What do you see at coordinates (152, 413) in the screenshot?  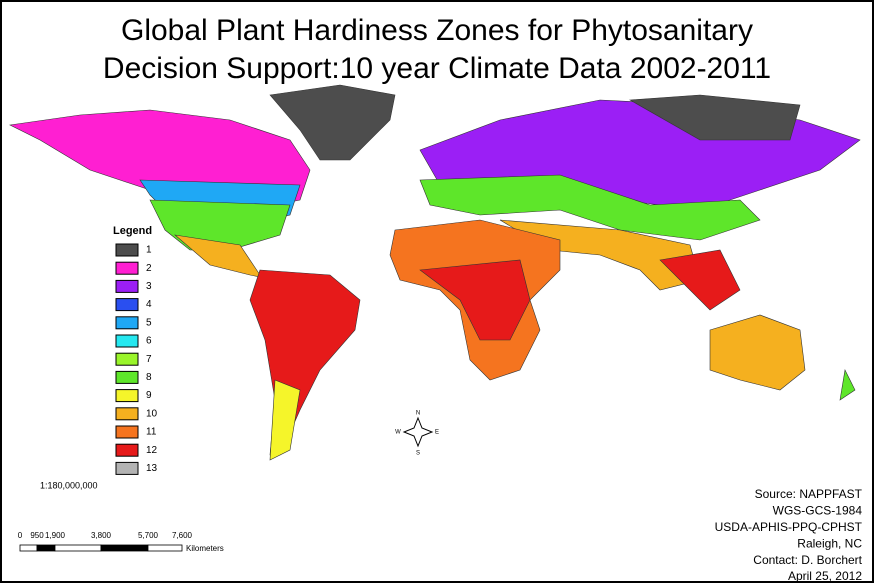 I see `legend-label: 10` at bounding box center [152, 413].